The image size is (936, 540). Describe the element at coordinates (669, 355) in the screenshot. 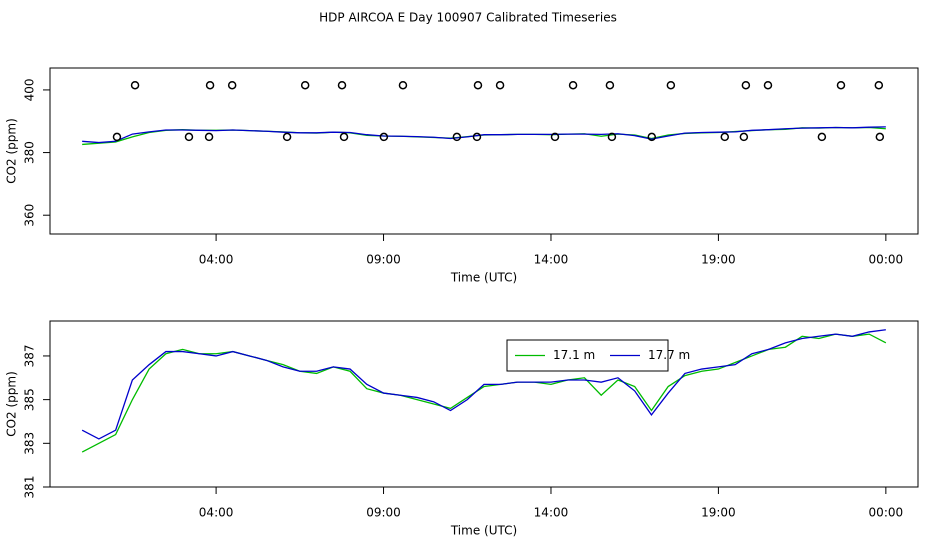

I see `legend-label: 17.7 m` at that location.